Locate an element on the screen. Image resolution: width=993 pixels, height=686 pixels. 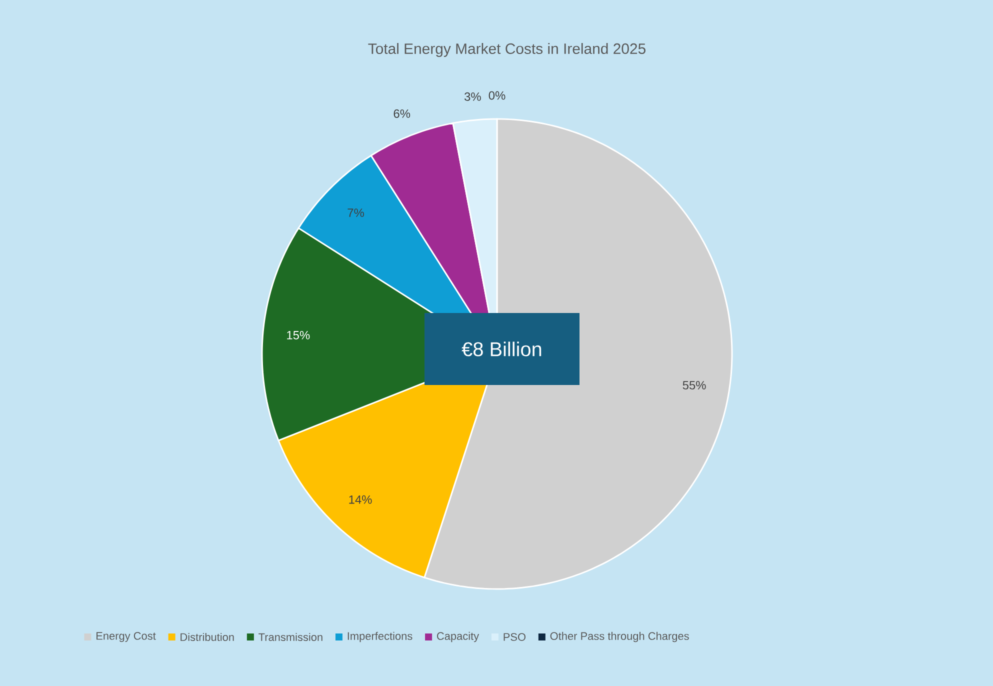
legend-label: PSO is located at coordinates (515, 637).